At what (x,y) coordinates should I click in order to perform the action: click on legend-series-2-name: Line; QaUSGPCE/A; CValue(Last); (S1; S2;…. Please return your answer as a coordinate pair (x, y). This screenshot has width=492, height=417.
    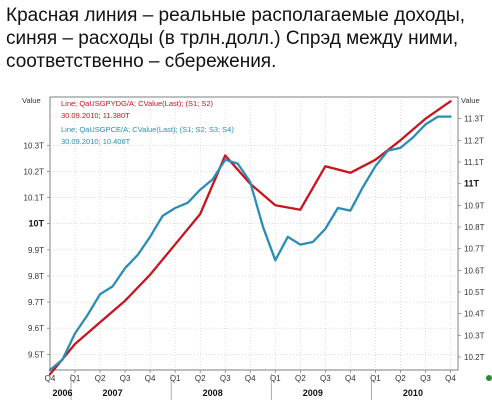
    Looking at the image, I should click on (147, 129).